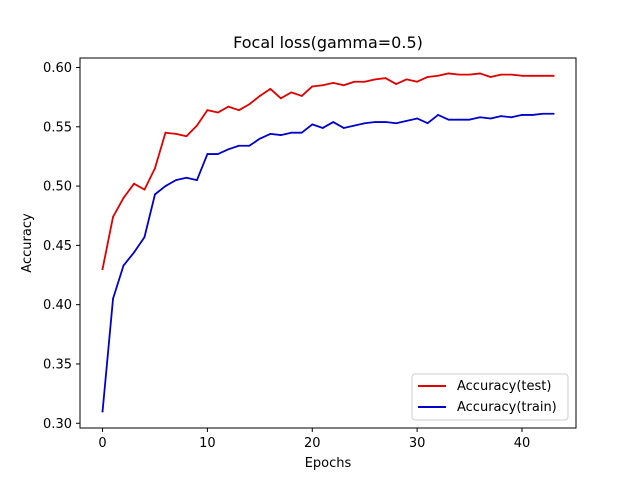 The image size is (640, 480). I want to click on x-tick-label: 0, so click(102, 443).